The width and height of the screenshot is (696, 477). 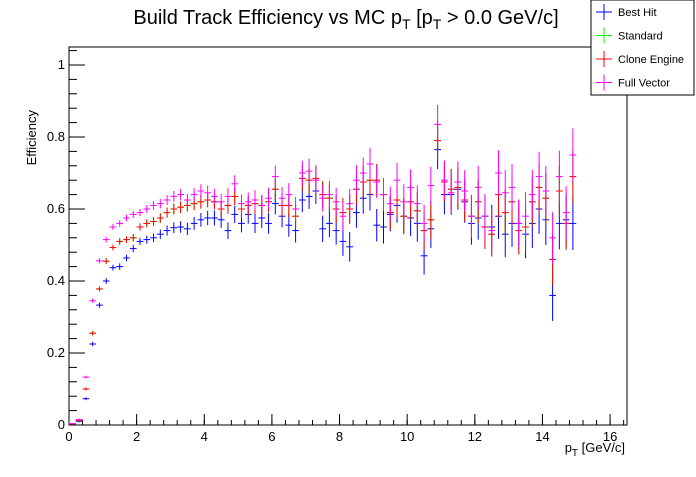 I want to click on legend-label: Standard, so click(x=640, y=37).